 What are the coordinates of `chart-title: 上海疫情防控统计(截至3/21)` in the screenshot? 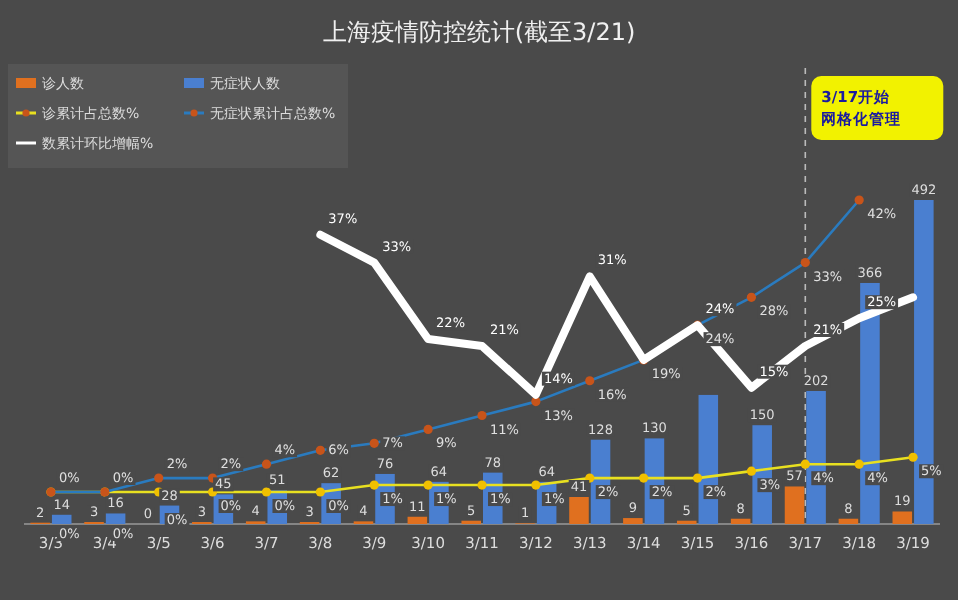 It's located at (479, 32).